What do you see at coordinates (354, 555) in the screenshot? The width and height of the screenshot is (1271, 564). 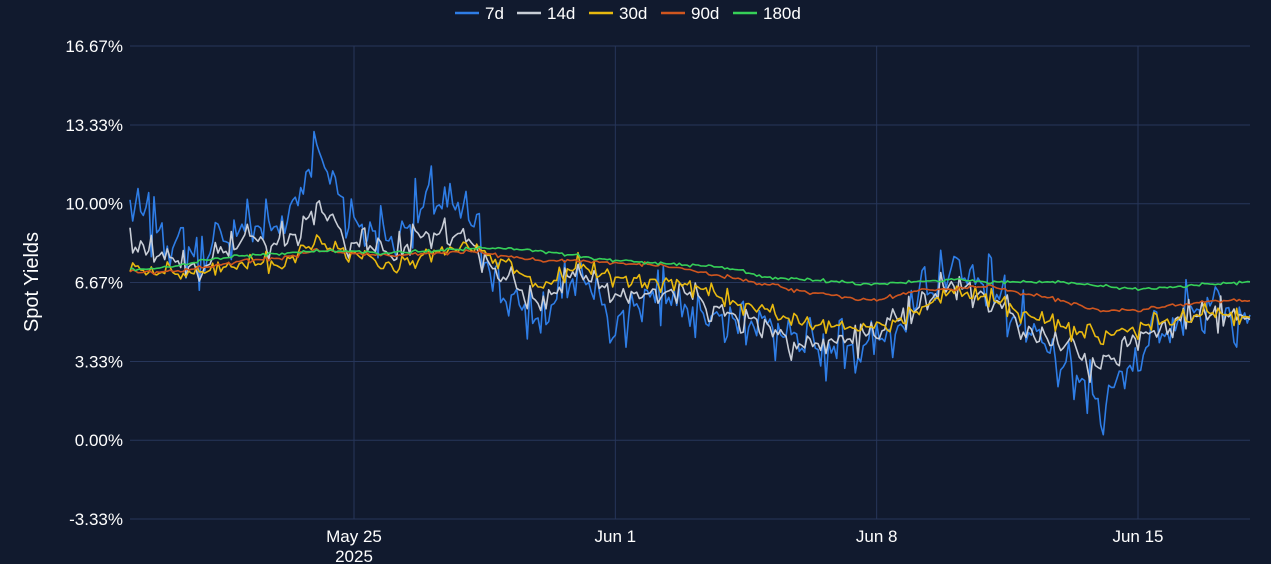 I see `x-tick-sublabel: 2025` at bounding box center [354, 555].